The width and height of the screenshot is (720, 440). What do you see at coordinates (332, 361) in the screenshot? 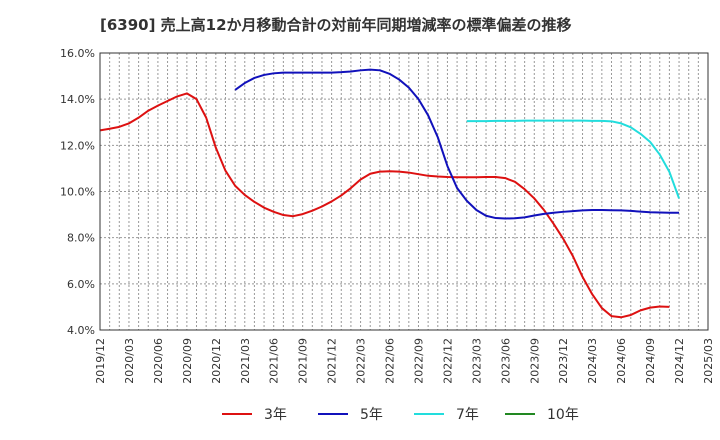
I see `x-tick-label: 2021/12` at bounding box center [332, 361].